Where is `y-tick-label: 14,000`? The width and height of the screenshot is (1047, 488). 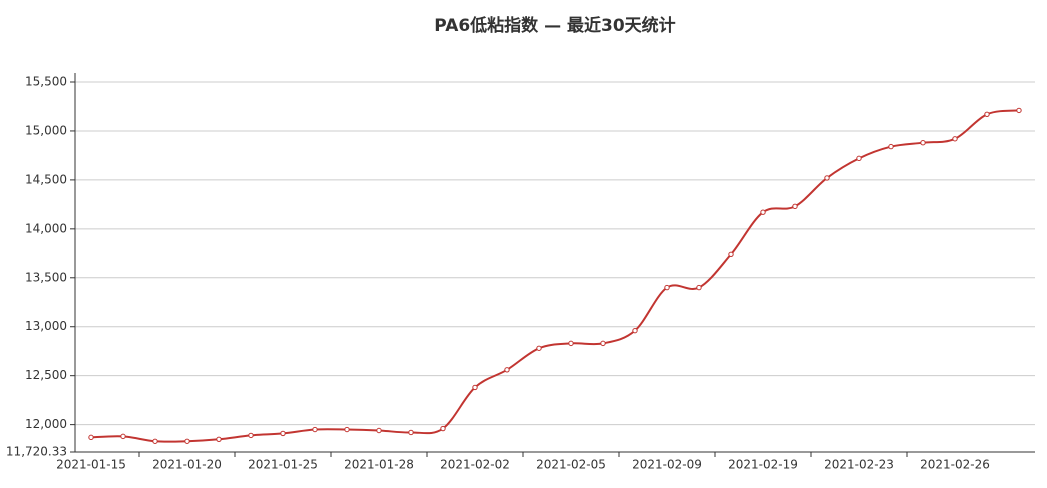
y-tick-label: 14,000 is located at coordinates (46, 228).